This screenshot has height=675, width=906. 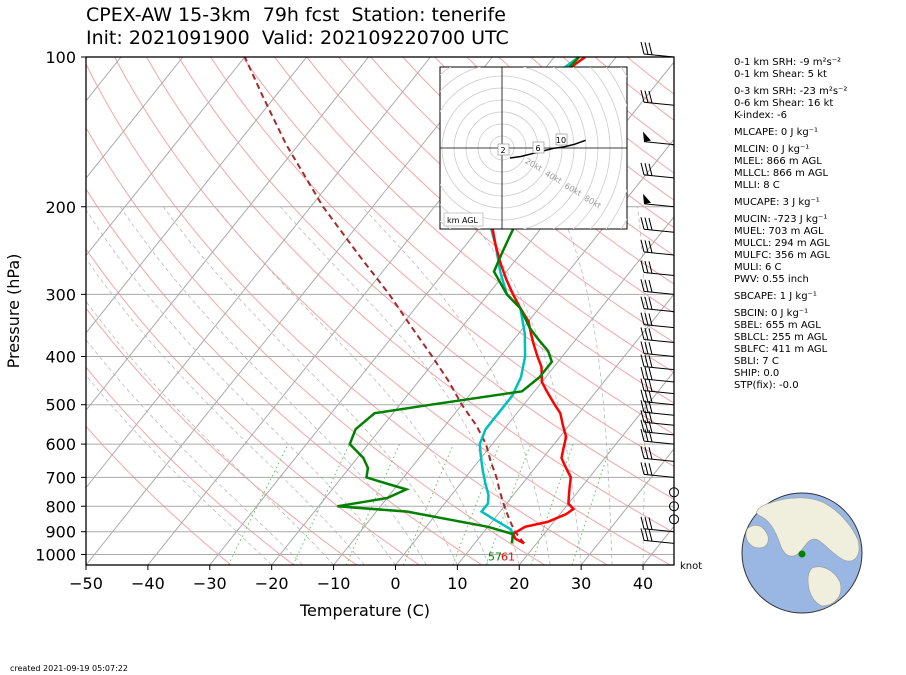 What do you see at coordinates (643, 583) in the screenshot?
I see `x-tick-label: 40` at bounding box center [643, 583].